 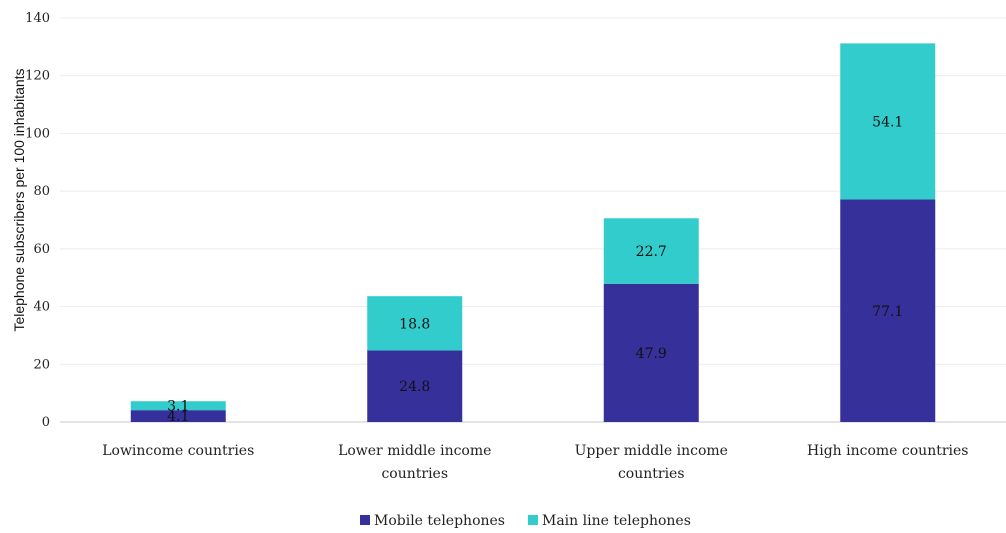 I want to click on x-category-label: Upper middle income, so click(x=651, y=451).